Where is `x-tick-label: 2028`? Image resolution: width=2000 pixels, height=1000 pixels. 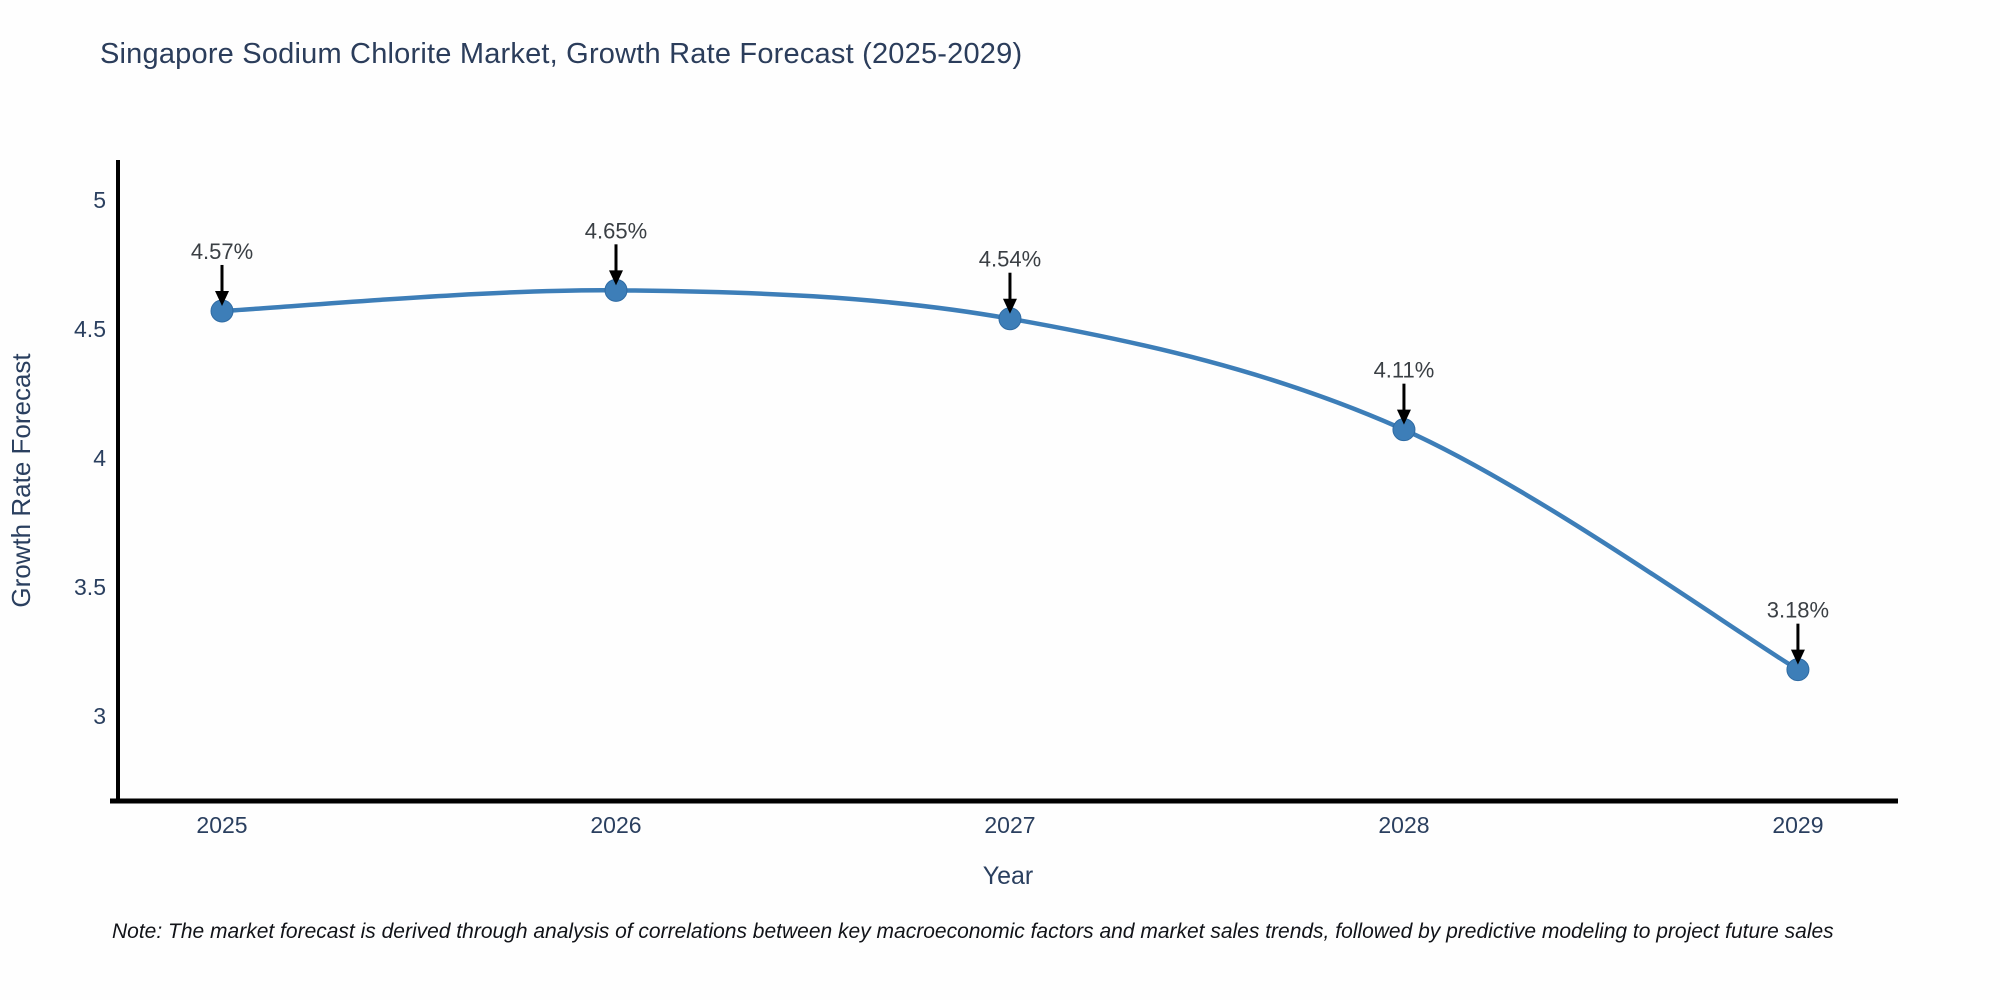
x-tick-label: 2028 is located at coordinates (1403, 825).